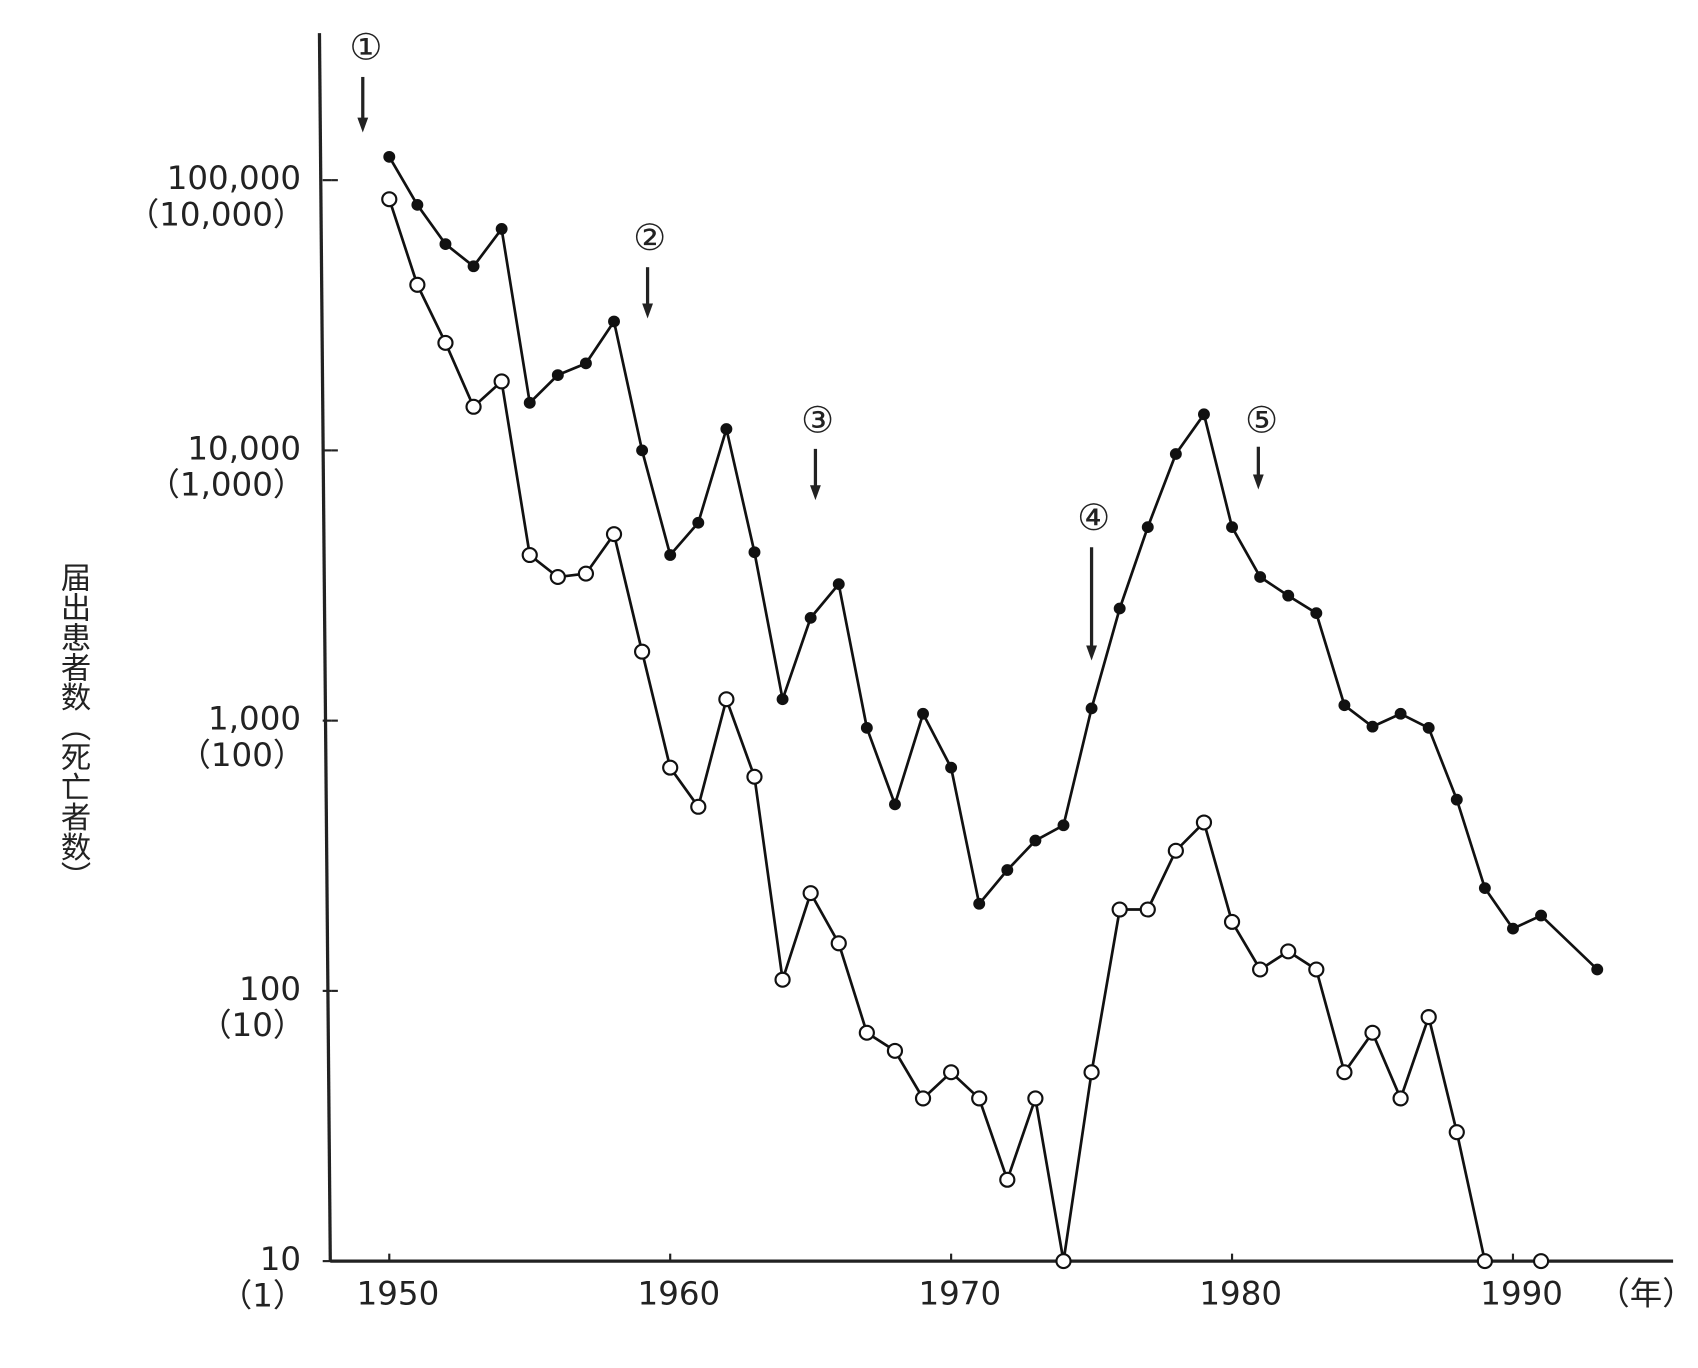 This screenshot has height=1368, width=1698. Describe the element at coordinates (1521, 1293) in the screenshot. I see `x-tick-label: 1990` at that location.